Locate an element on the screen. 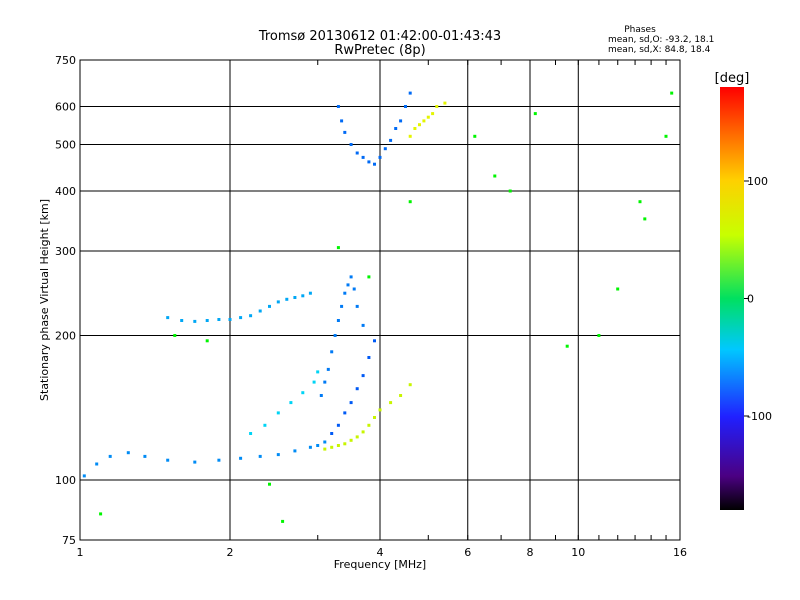 The width and height of the screenshot is (800, 600). colorbar is located at coordinates (732, 298).